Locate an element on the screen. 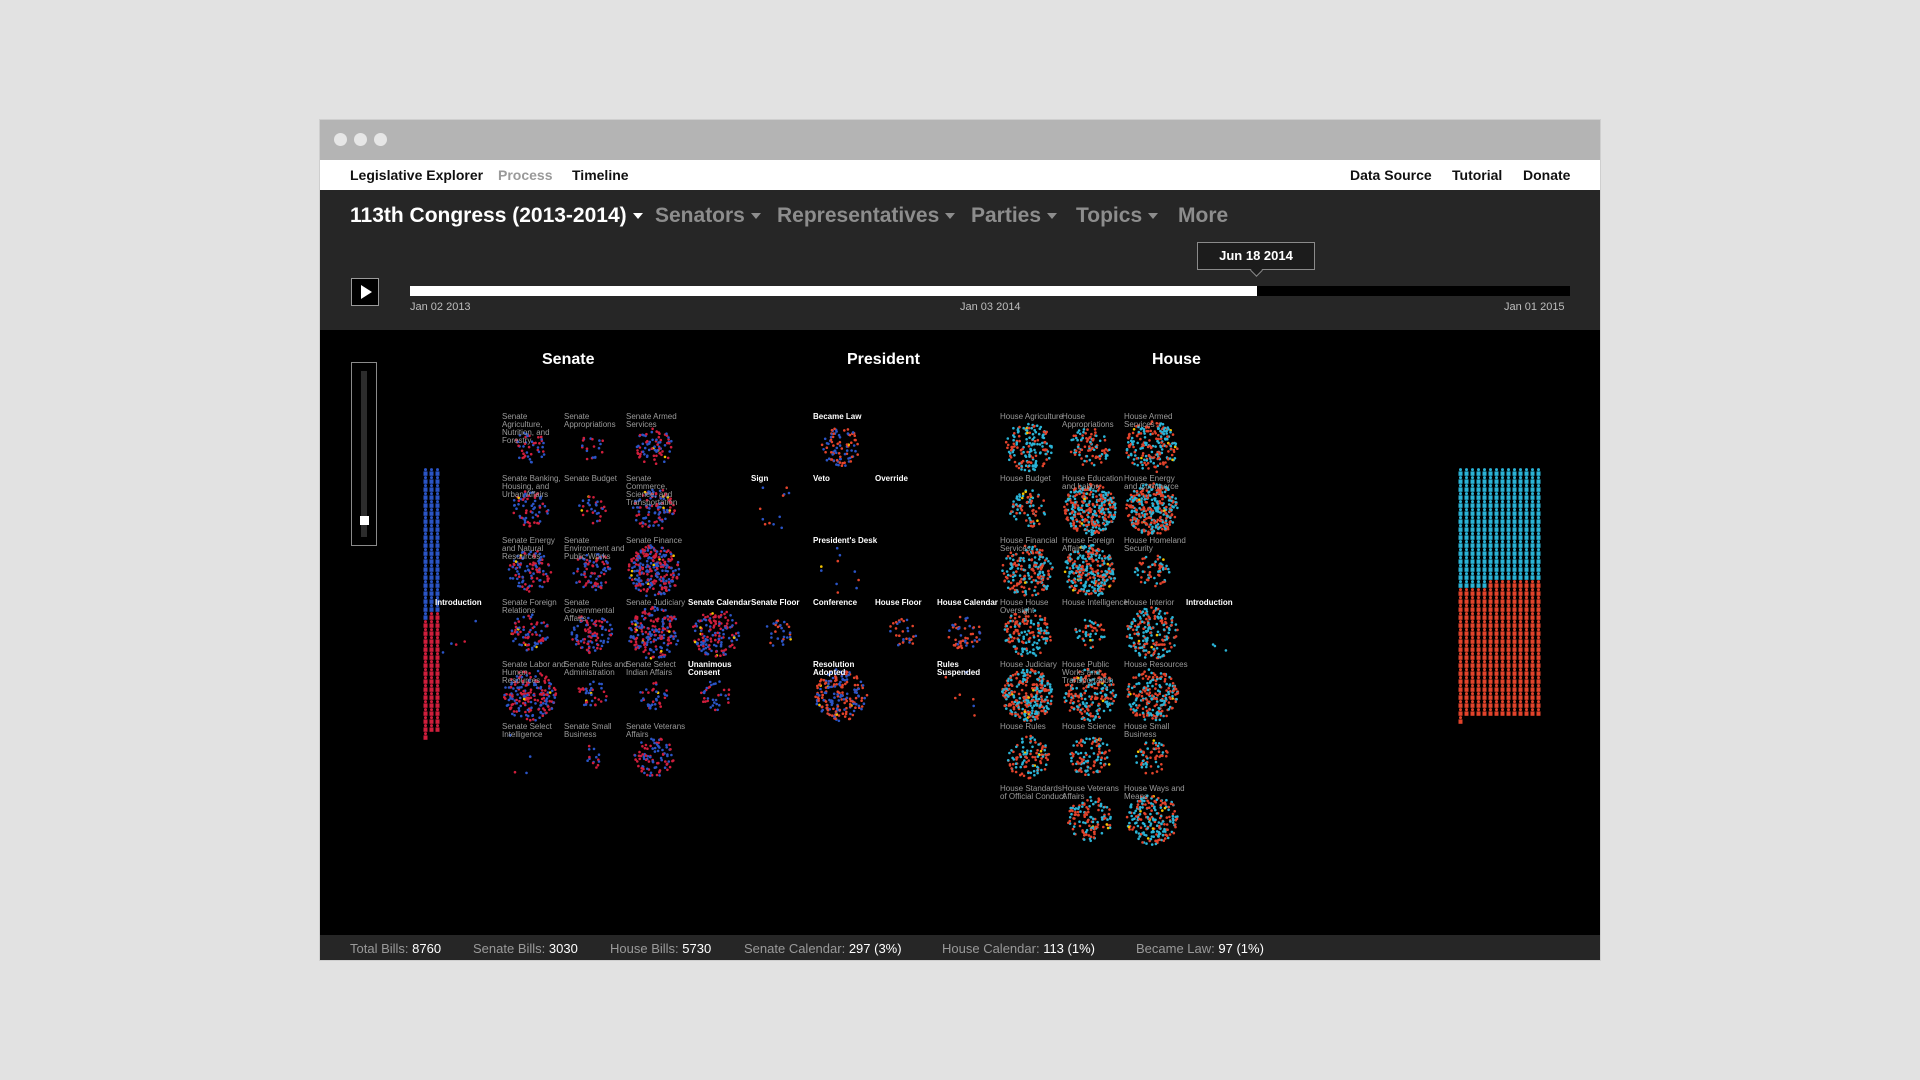 This screenshot has width=1920, height=1080. timeline-slider is located at coordinates (990, 291).